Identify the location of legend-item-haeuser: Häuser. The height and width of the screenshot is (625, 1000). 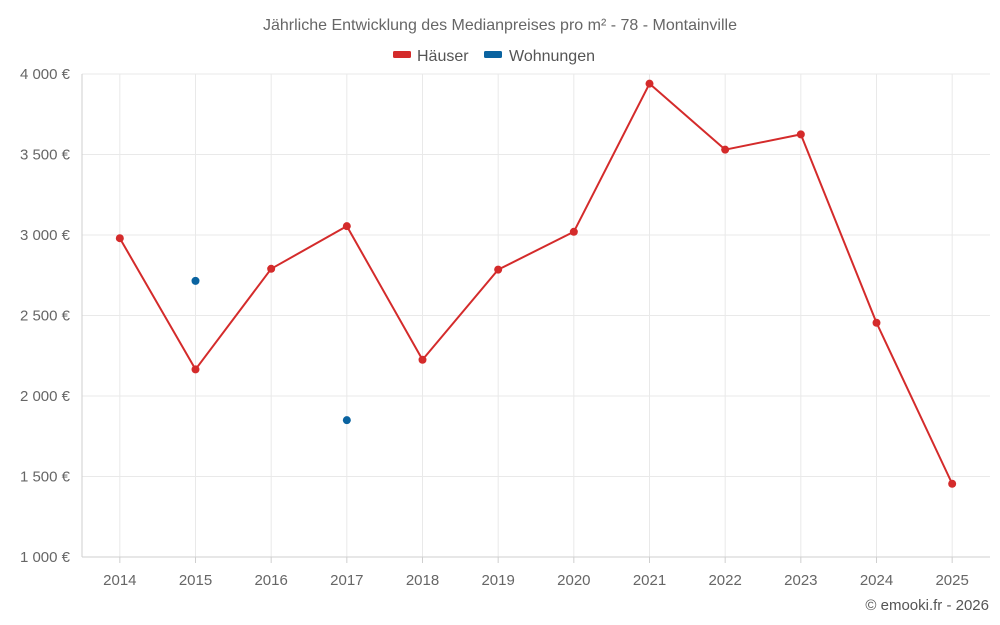
(431, 56).